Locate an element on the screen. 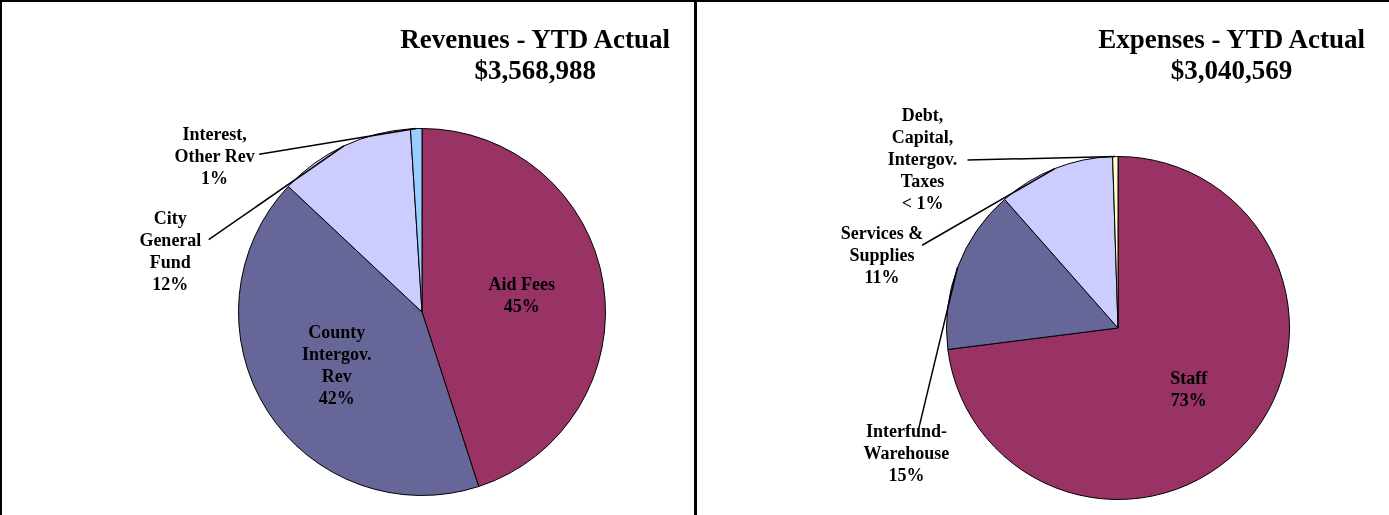 This screenshot has height=515, width=1389. slice-label: Interfund-Warehouse is located at coordinates (906, 442).